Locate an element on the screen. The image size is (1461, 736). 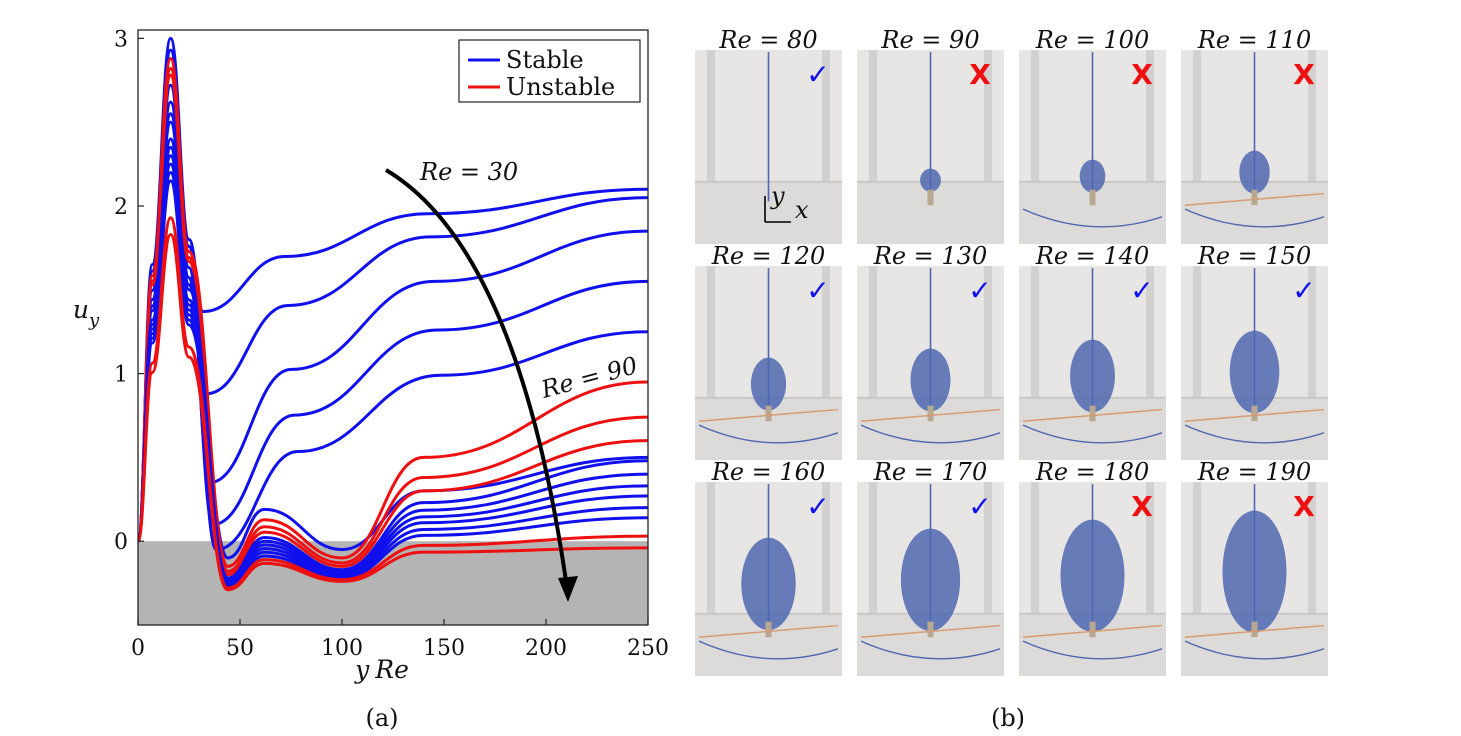
x-tick-label: 50 is located at coordinates (240, 648).